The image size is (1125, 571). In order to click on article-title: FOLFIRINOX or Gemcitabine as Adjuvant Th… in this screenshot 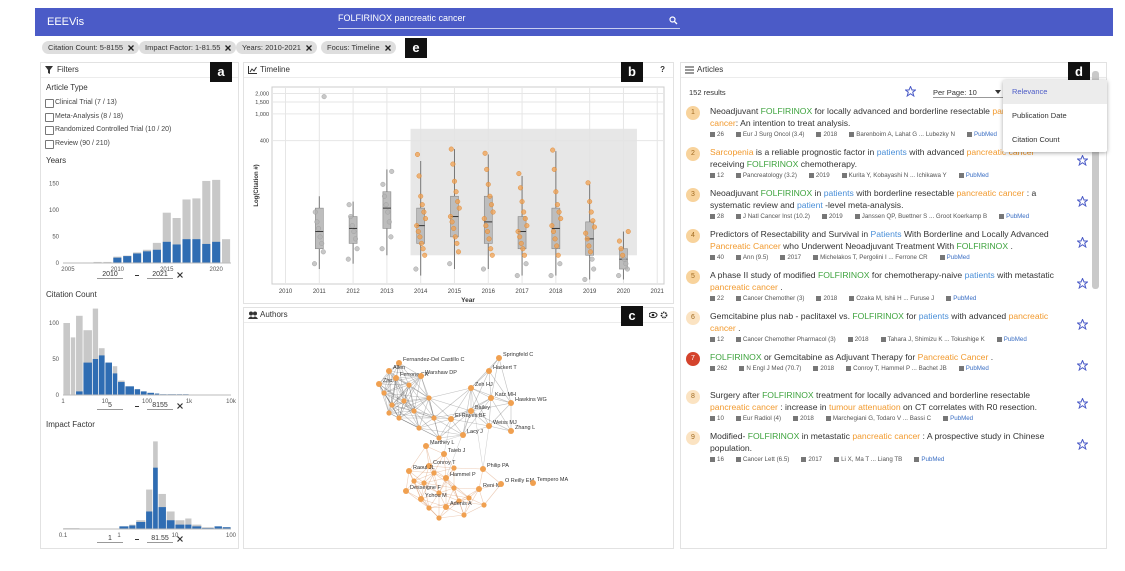, I will do `click(882, 357)`.